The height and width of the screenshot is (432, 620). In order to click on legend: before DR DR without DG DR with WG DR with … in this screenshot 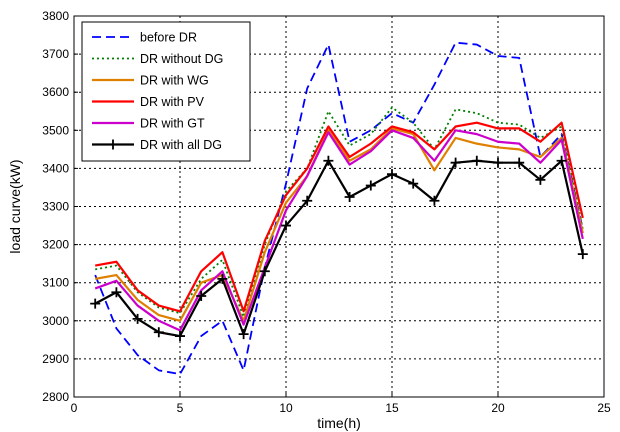, I will do `click(166, 91)`.